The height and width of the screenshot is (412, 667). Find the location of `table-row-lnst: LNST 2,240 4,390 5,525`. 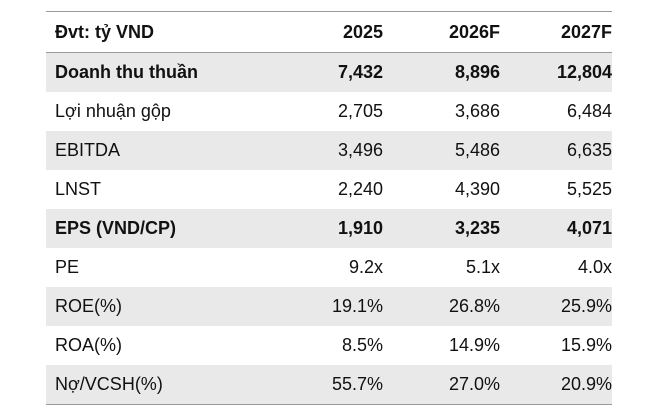

table-row-lnst: LNST 2,240 4,390 5,525 is located at coordinates (329, 189).